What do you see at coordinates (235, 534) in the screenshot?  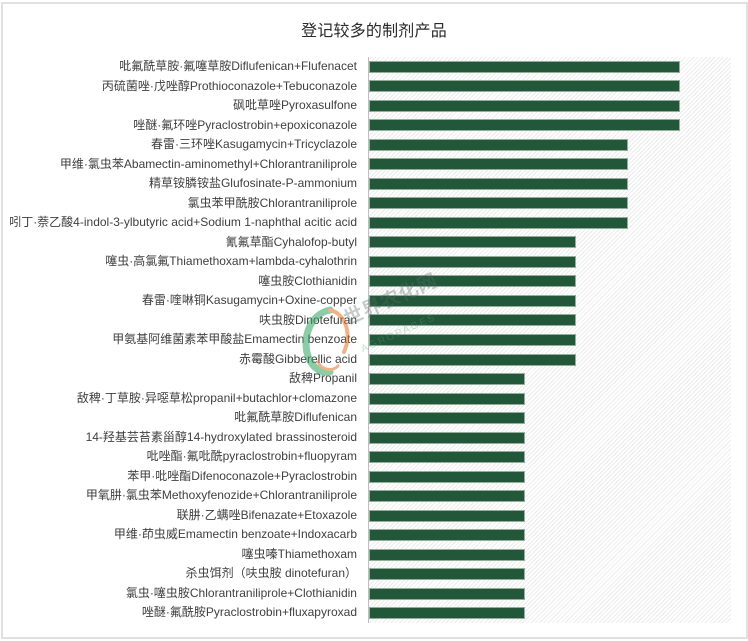 I see `category-label: 甲维·茚虫威Emamectin benzoate+Indoxacarb` at bounding box center [235, 534].